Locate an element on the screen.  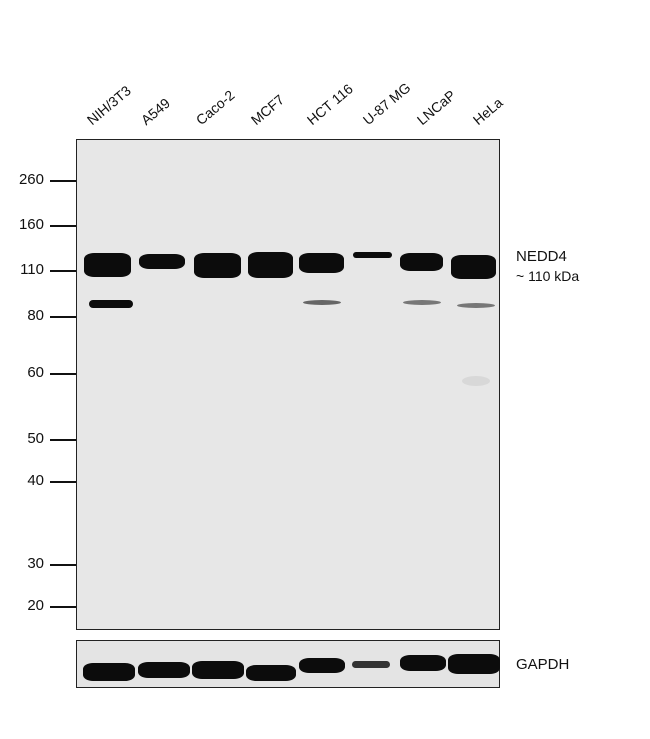
band-hct116 is located at coordinates (321, 263).